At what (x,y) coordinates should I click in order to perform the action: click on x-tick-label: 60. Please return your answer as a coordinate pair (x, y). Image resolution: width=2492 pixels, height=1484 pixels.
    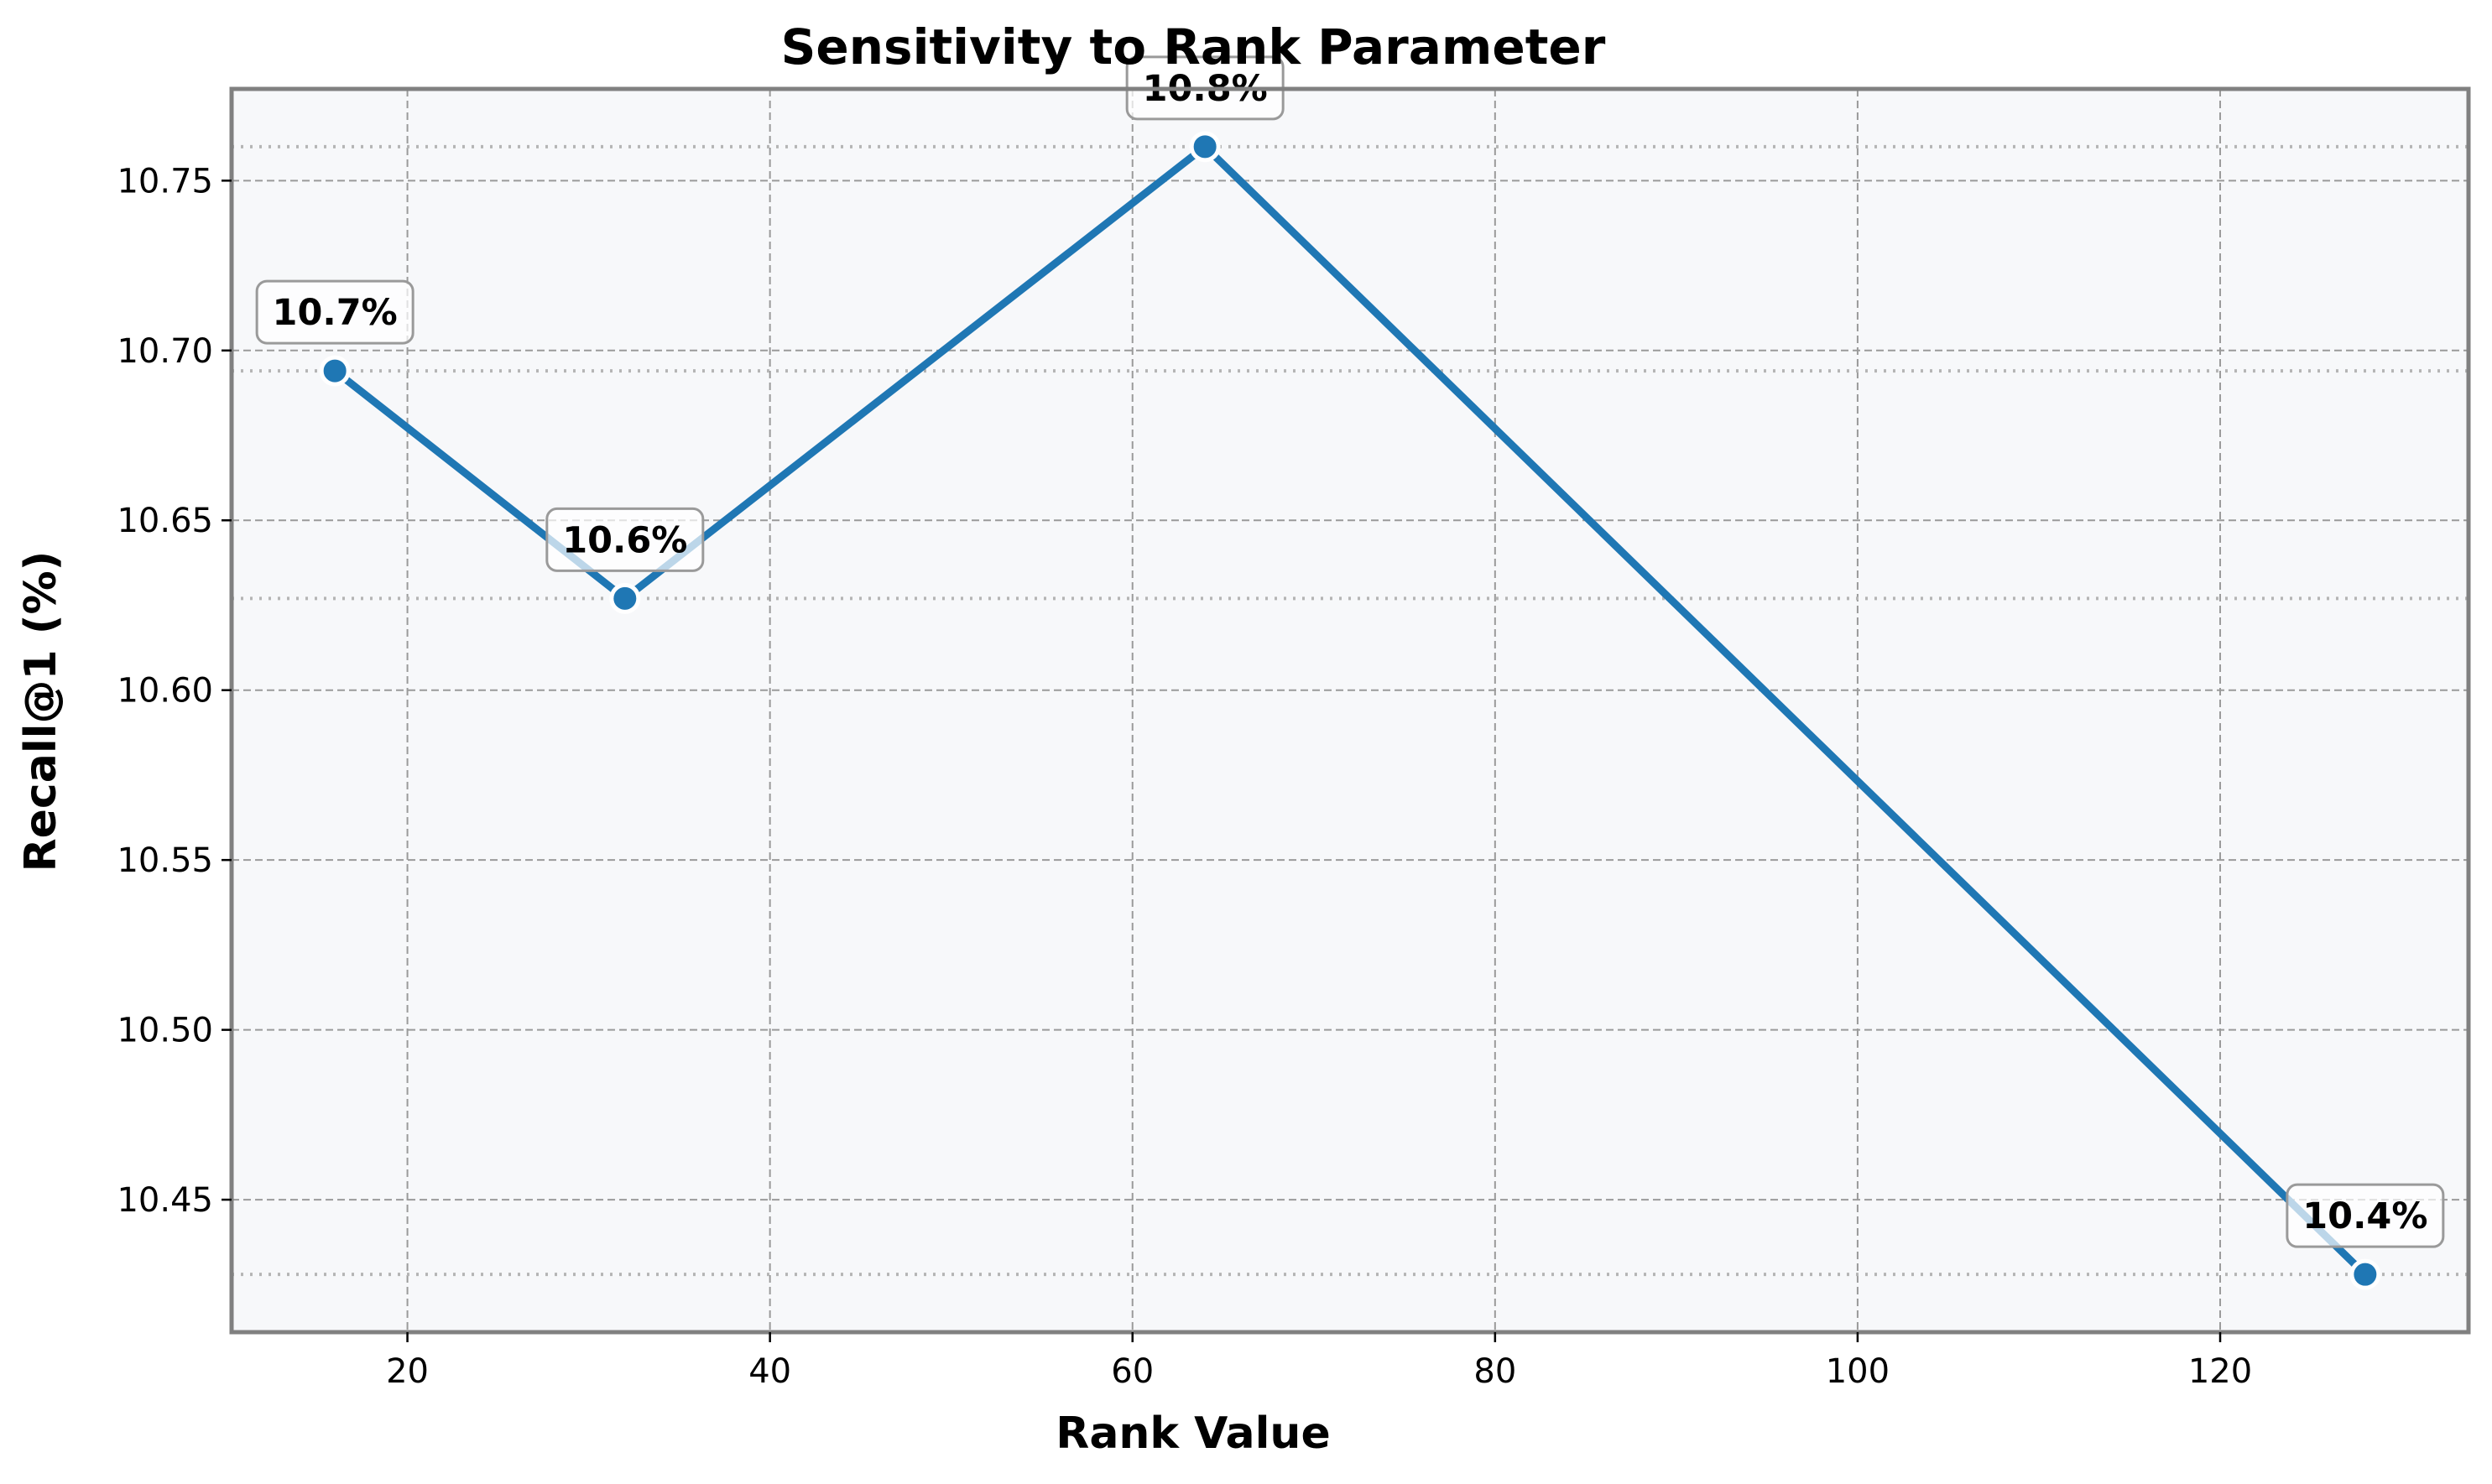
    Looking at the image, I should click on (1133, 1371).